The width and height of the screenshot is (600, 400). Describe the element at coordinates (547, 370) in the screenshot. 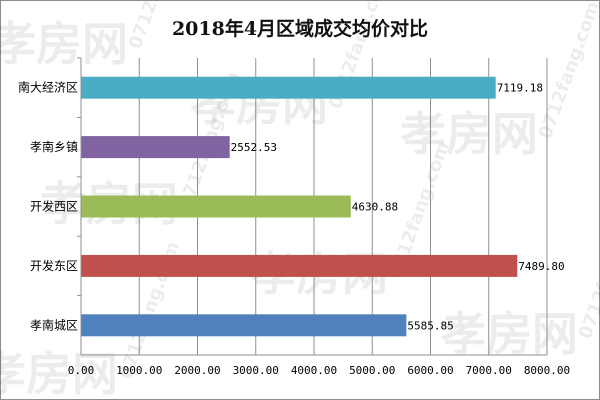

I see `x-tick-label: 8000.00` at that location.